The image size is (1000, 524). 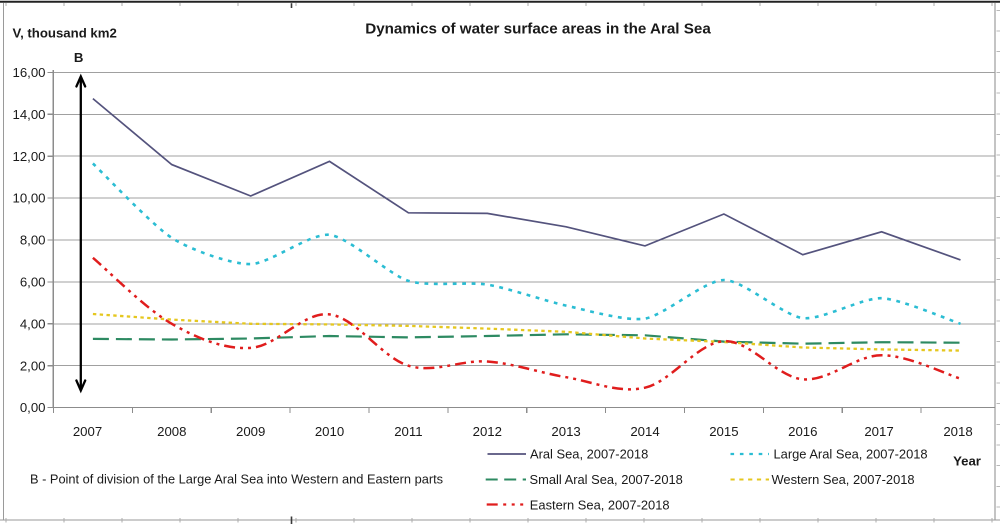 I want to click on svg-text: 2015, so click(x=723, y=431).